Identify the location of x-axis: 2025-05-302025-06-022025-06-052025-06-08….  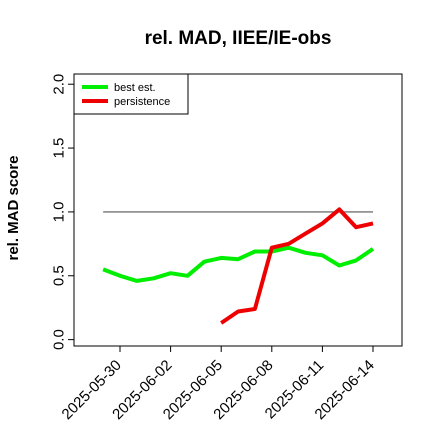
(218, 384).